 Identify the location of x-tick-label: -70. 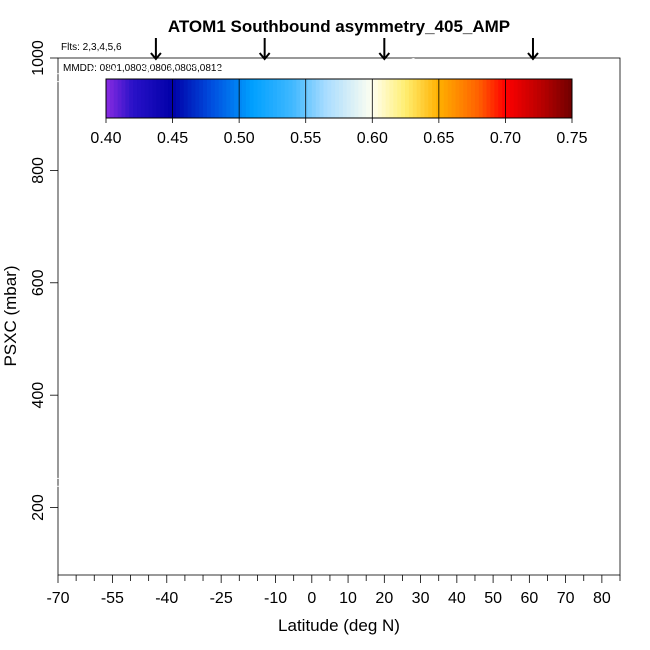
(57, 598).